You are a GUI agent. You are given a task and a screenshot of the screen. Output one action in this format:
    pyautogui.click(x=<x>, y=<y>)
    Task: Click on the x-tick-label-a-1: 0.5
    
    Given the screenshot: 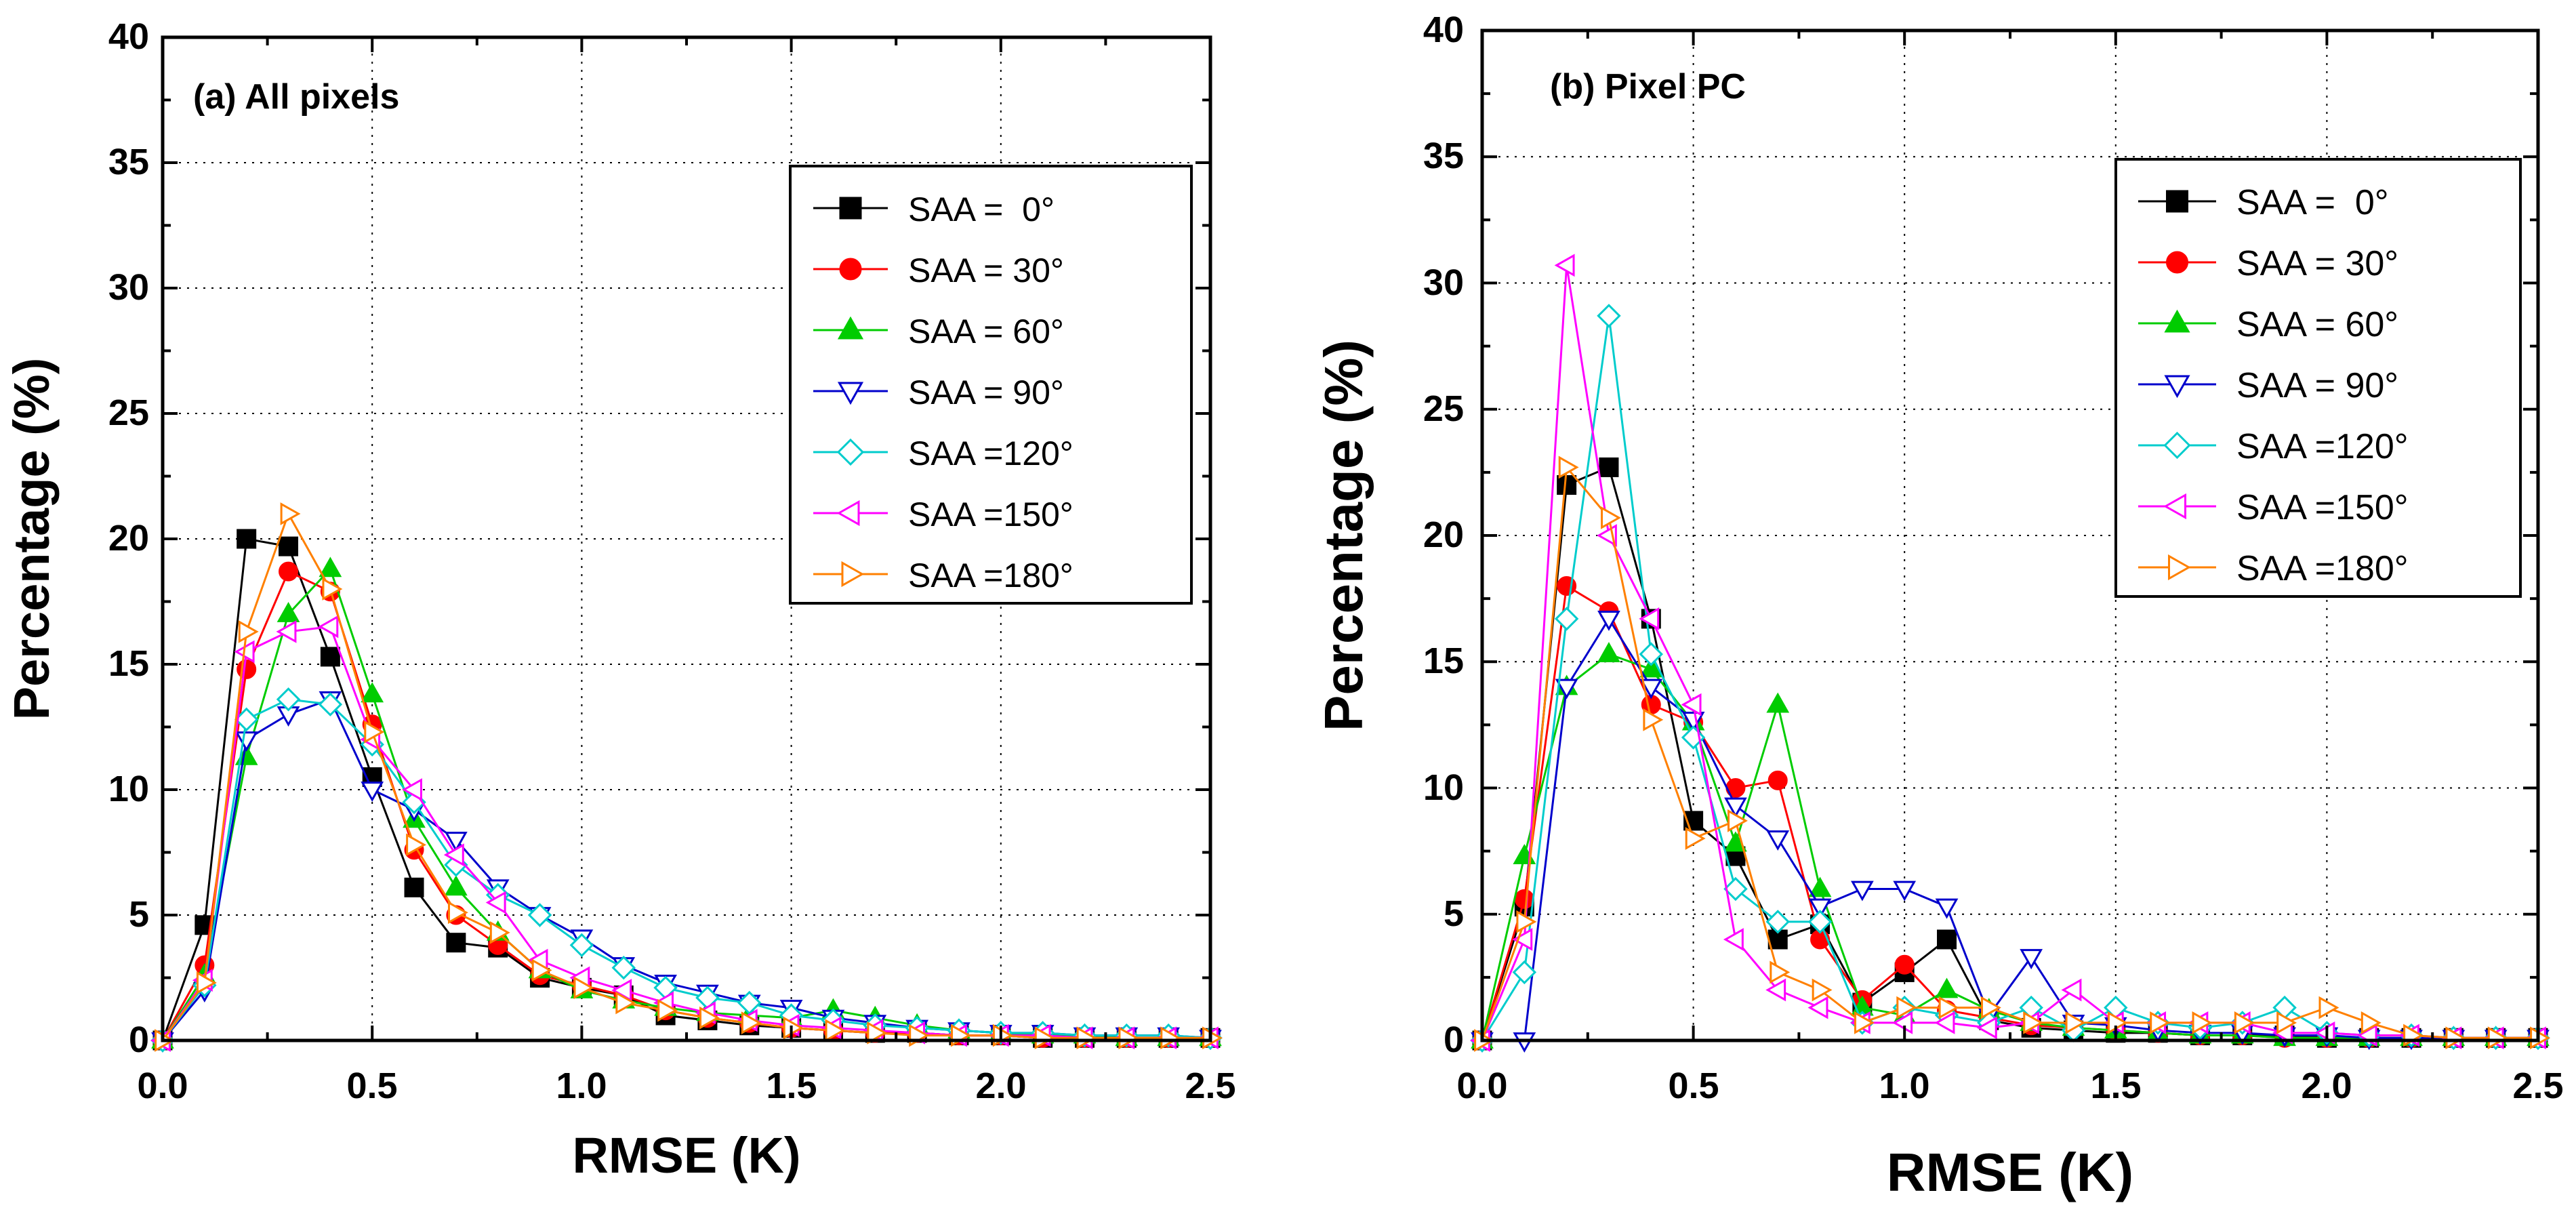 What is the action you would take?
    pyautogui.click(x=372, y=1086)
    